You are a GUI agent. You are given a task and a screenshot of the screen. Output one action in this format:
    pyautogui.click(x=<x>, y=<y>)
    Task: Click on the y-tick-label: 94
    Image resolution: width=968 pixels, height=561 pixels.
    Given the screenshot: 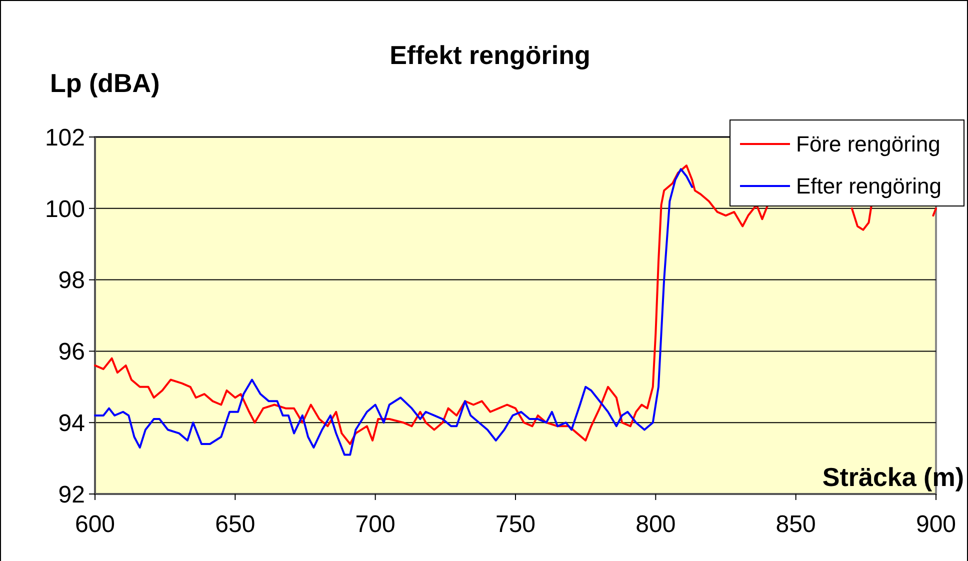 What is the action you would take?
    pyautogui.click(x=71, y=423)
    